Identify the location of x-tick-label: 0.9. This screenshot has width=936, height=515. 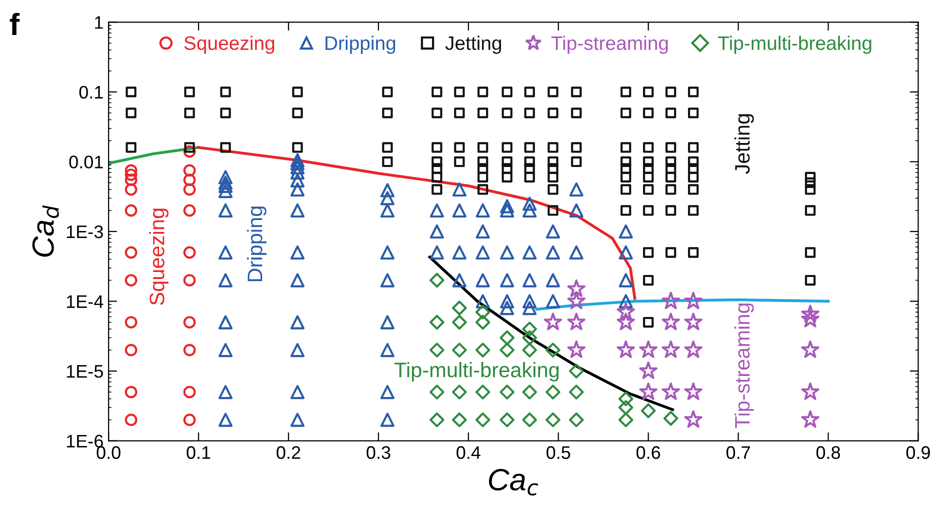
(918, 452).